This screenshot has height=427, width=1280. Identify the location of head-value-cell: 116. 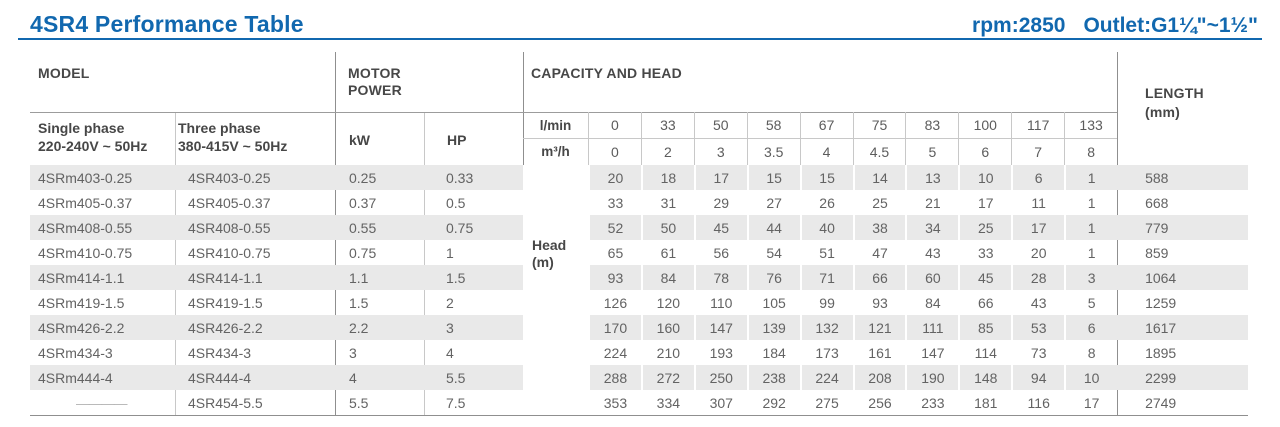
(1037, 402).